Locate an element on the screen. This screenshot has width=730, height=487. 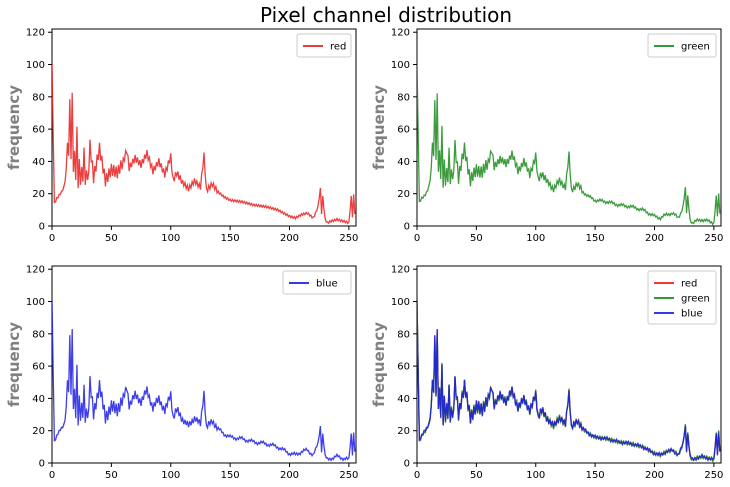
chart-title: Pixel channel distribution is located at coordinates (386, 15).